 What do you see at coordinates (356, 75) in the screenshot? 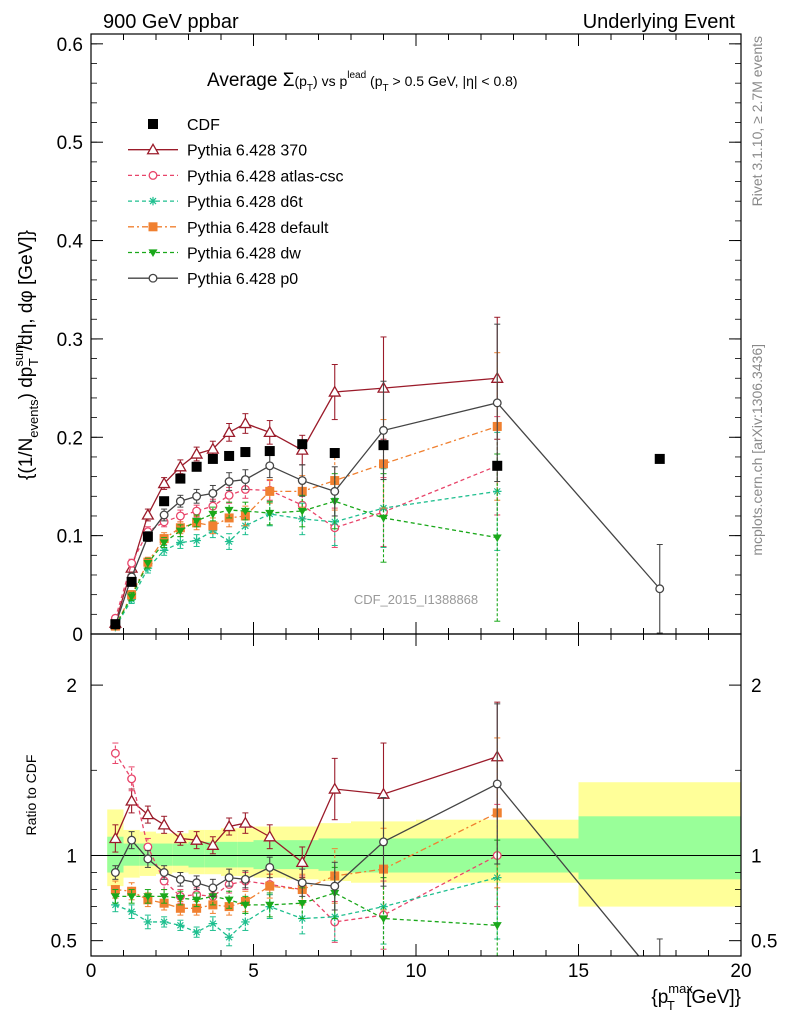
I see `title-sup-lead: lead` at bounding box center [356, 75].